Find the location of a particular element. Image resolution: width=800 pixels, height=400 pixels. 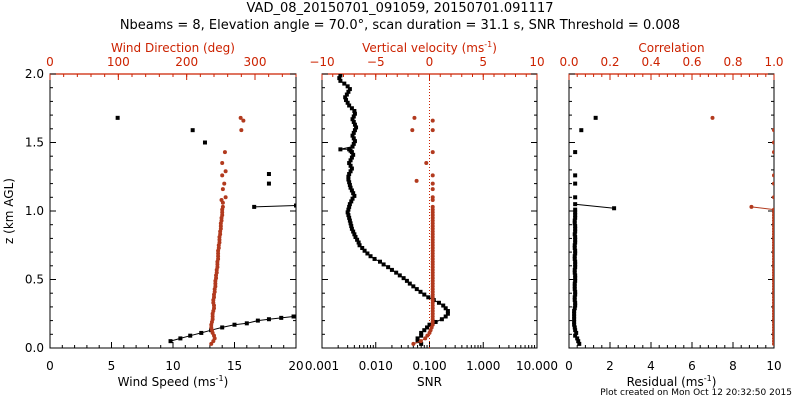

x-top-axis-title: Correlation is located at coordinates (671, 48).